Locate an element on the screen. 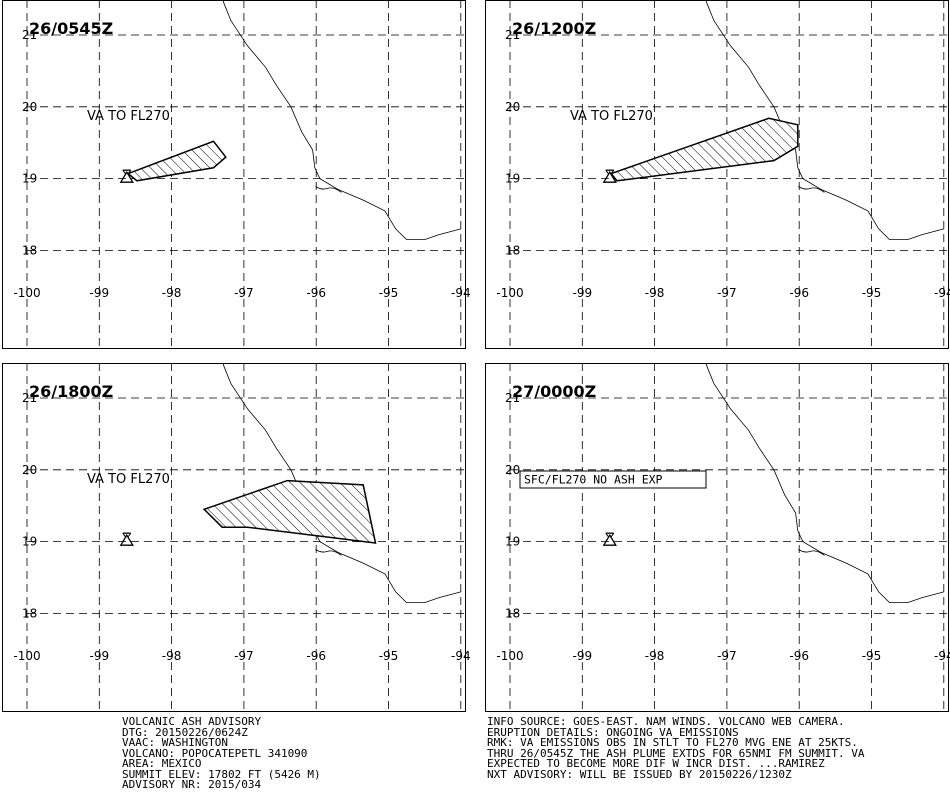 This screenshot has height=812, width=950. ash-level-label: SFC/FL270 NO ASH EXP is located at coordinates (593, 480).